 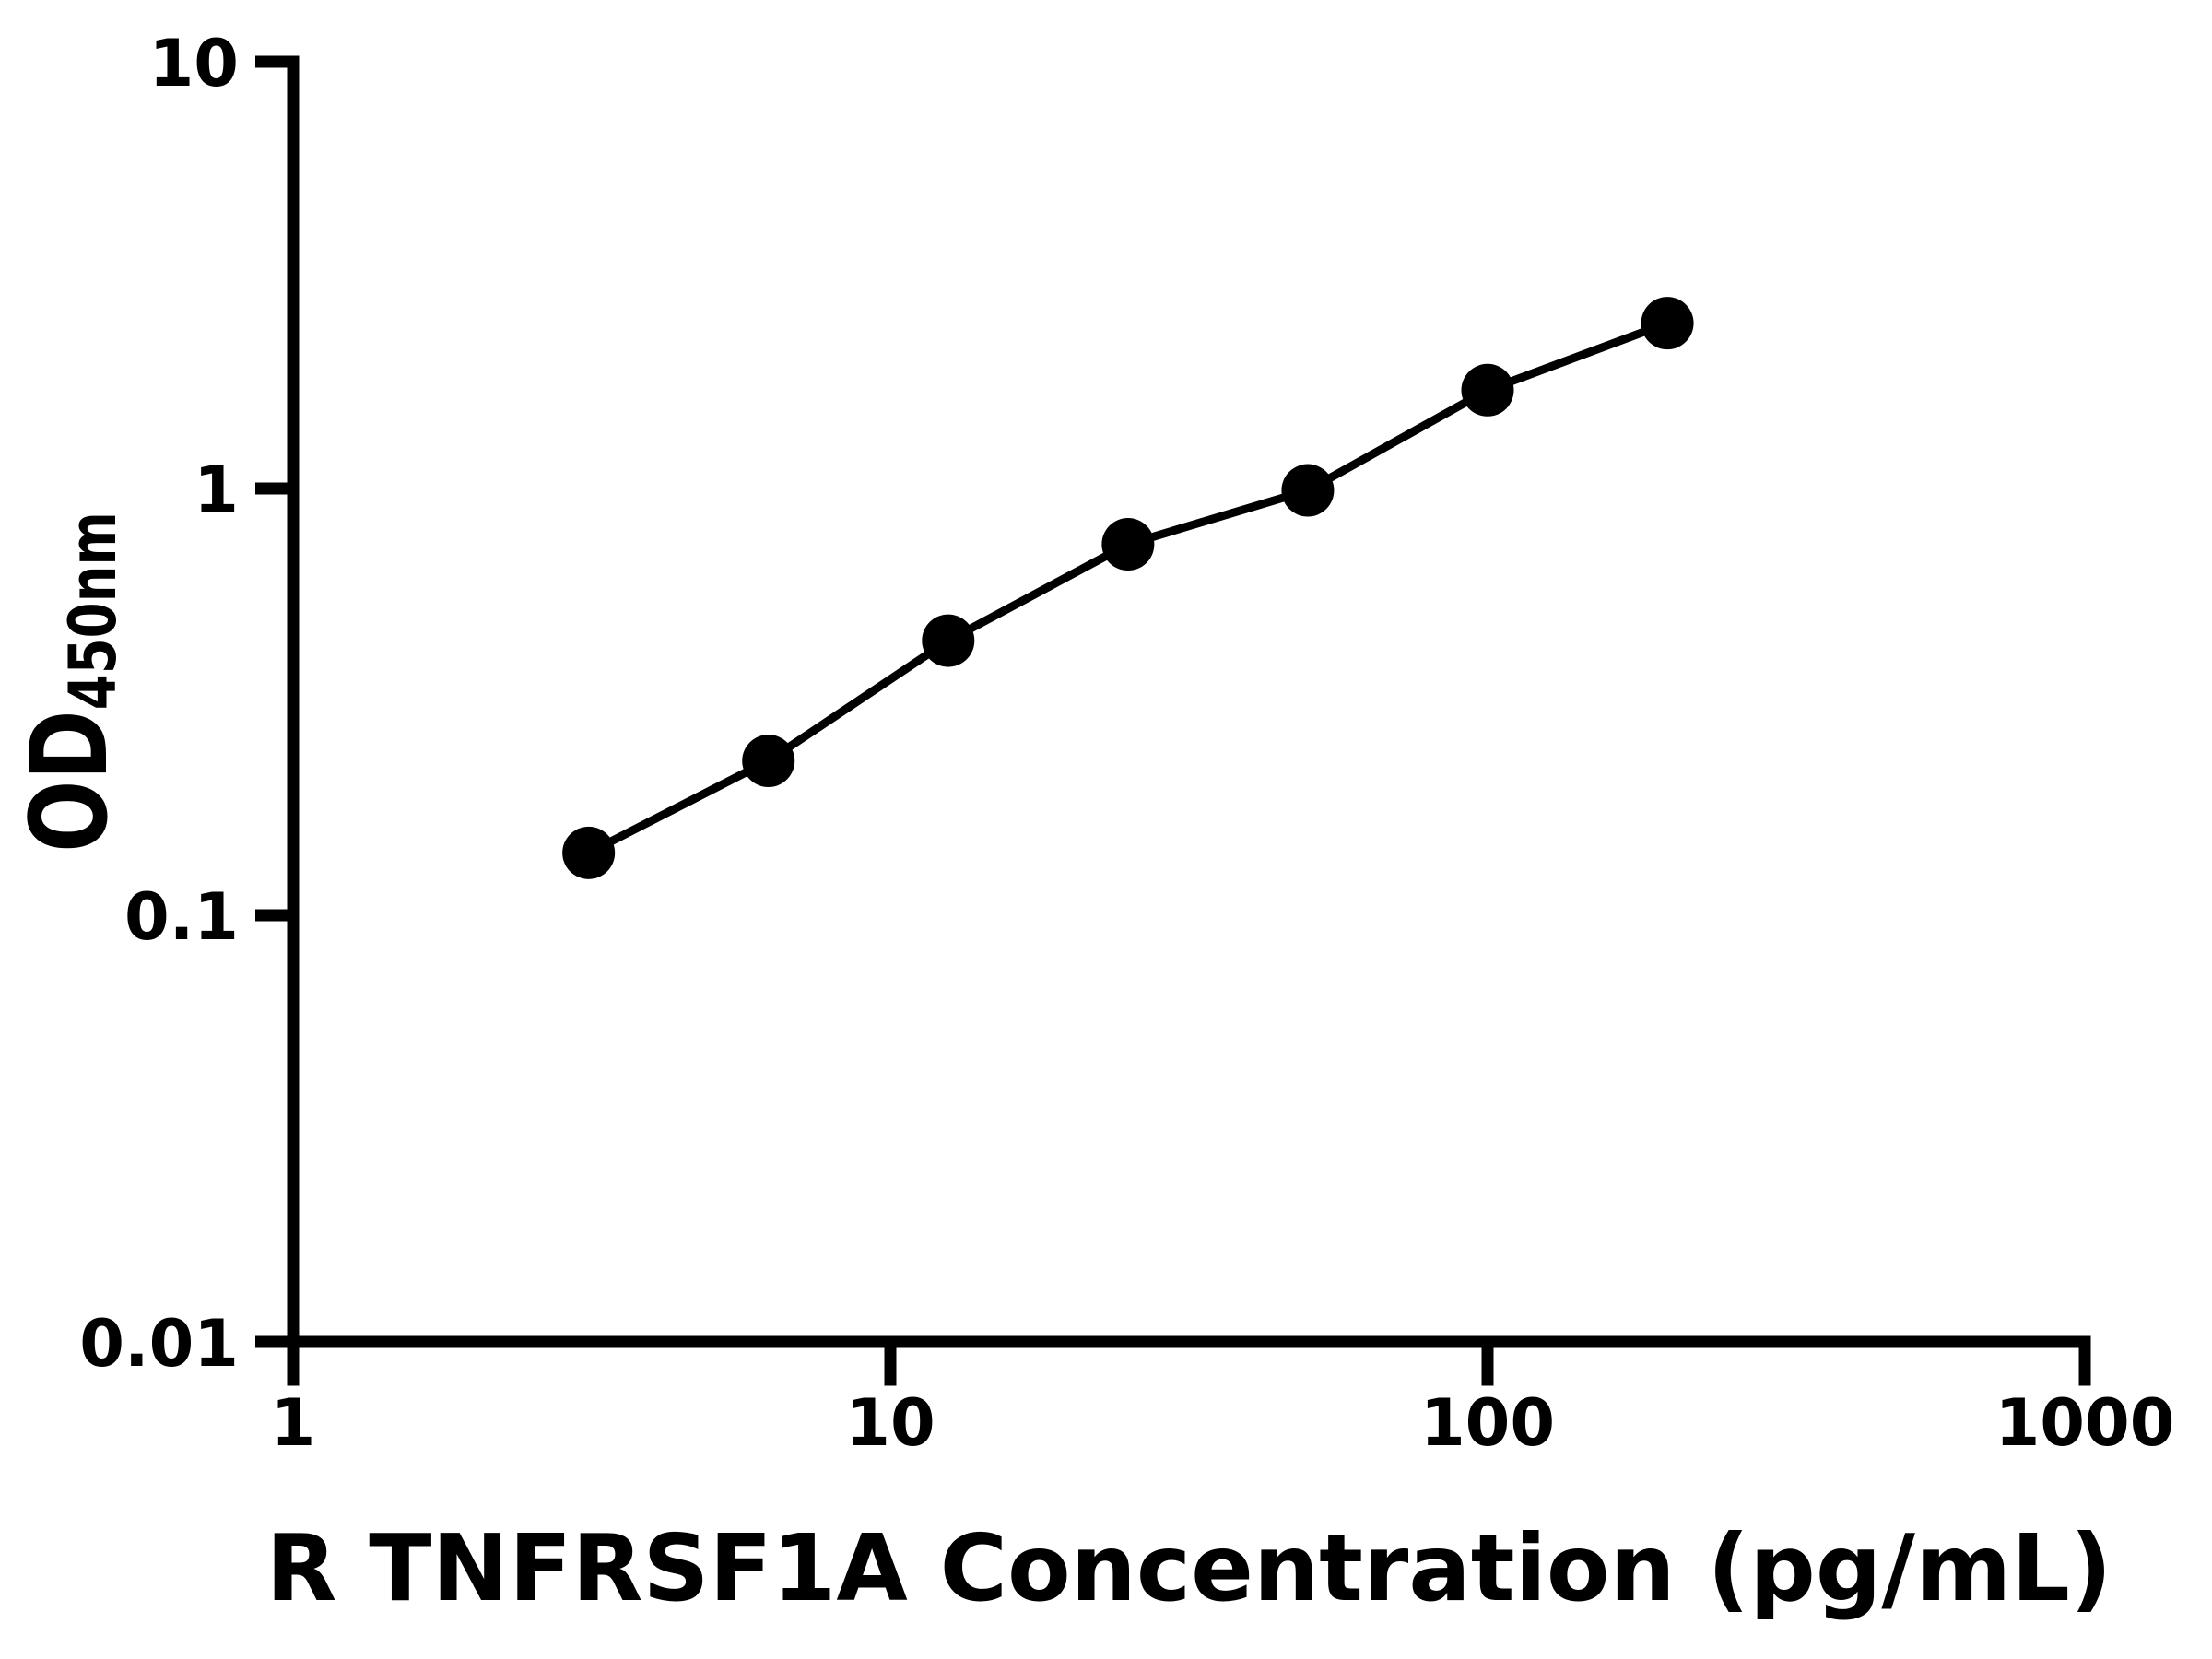 What do you see at coordinates (293, 1423) in the screenshot?
I see `x-tick-label: 1` at bounding box center [293, 1423].